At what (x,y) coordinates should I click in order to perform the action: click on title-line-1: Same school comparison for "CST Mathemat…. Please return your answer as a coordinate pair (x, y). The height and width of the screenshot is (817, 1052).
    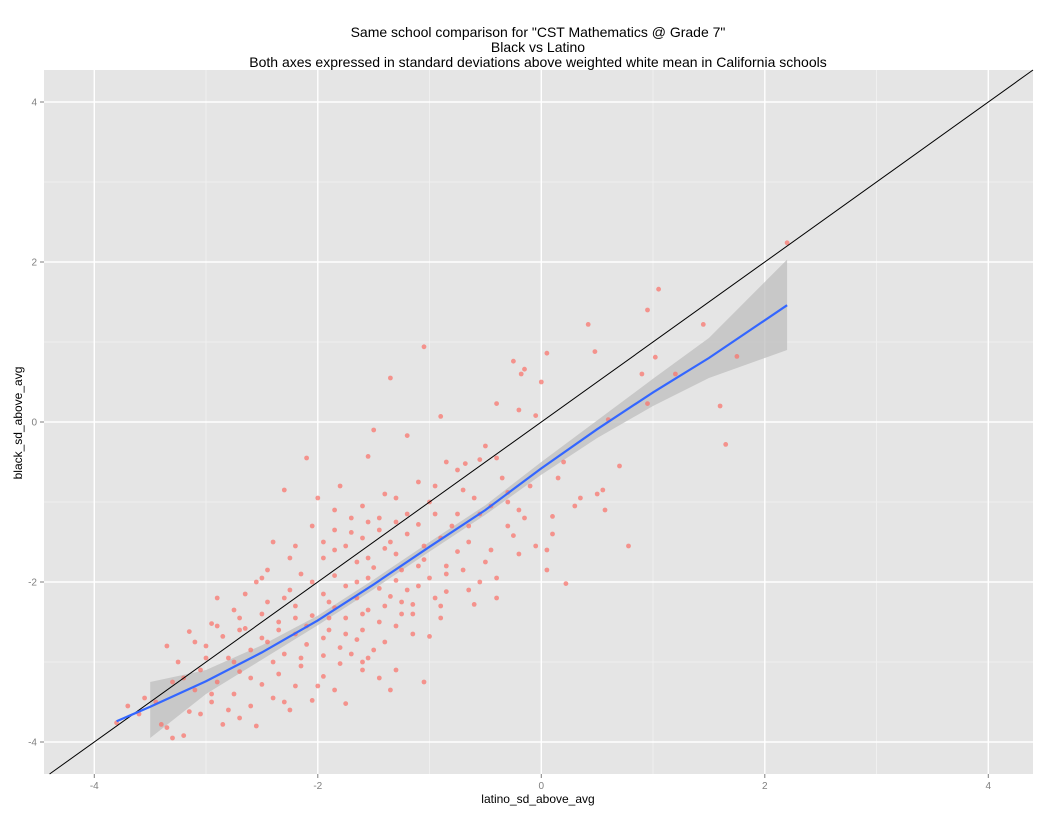
    Looking at the image, I should click on (538, 32).